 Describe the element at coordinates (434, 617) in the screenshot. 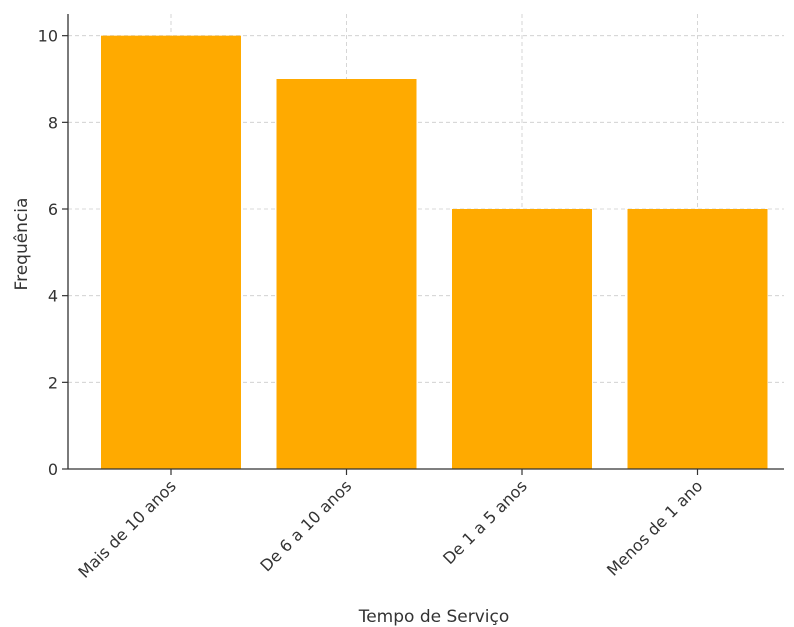

I see `x-axis-title: Tempo de Serviço` at that location.